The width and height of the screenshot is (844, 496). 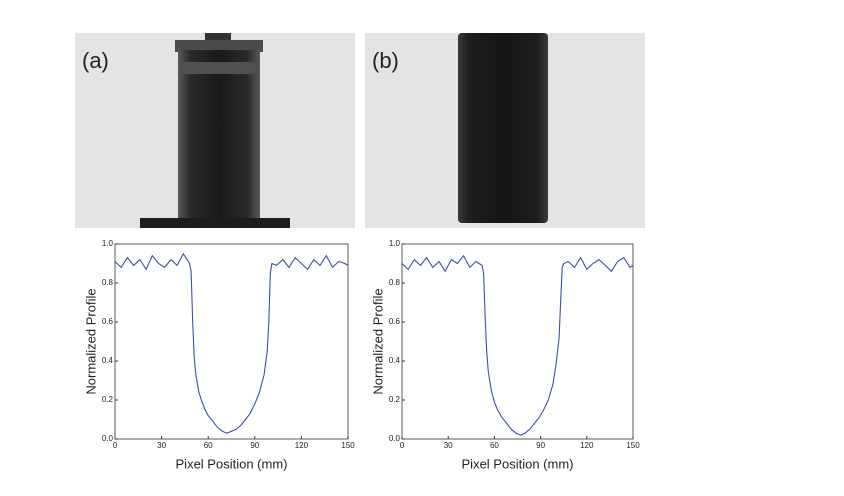 I want to click on image-b, so click(x=505, y=130).